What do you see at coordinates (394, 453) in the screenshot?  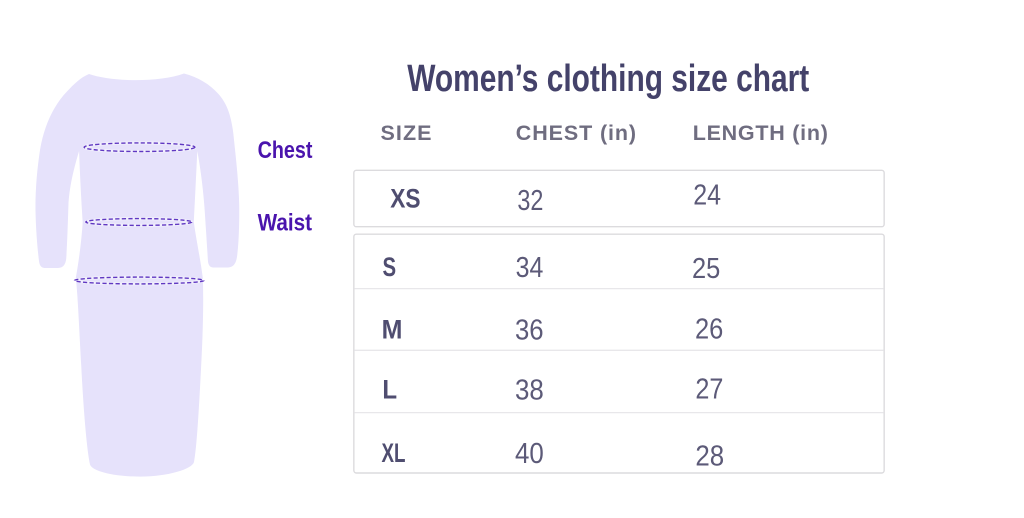 I see `svg-text: XL` at bounding box center [394, 453].